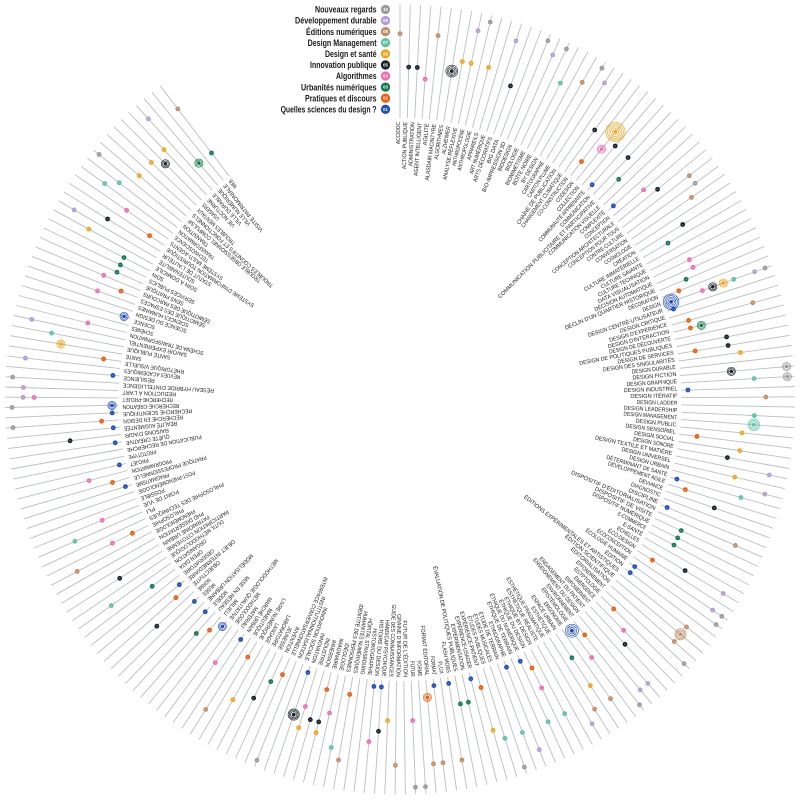  Describe the element at coordinates (371, 652) in the screenshot. I see `svg-text: HISTORIOGRAPHIE` at that location.